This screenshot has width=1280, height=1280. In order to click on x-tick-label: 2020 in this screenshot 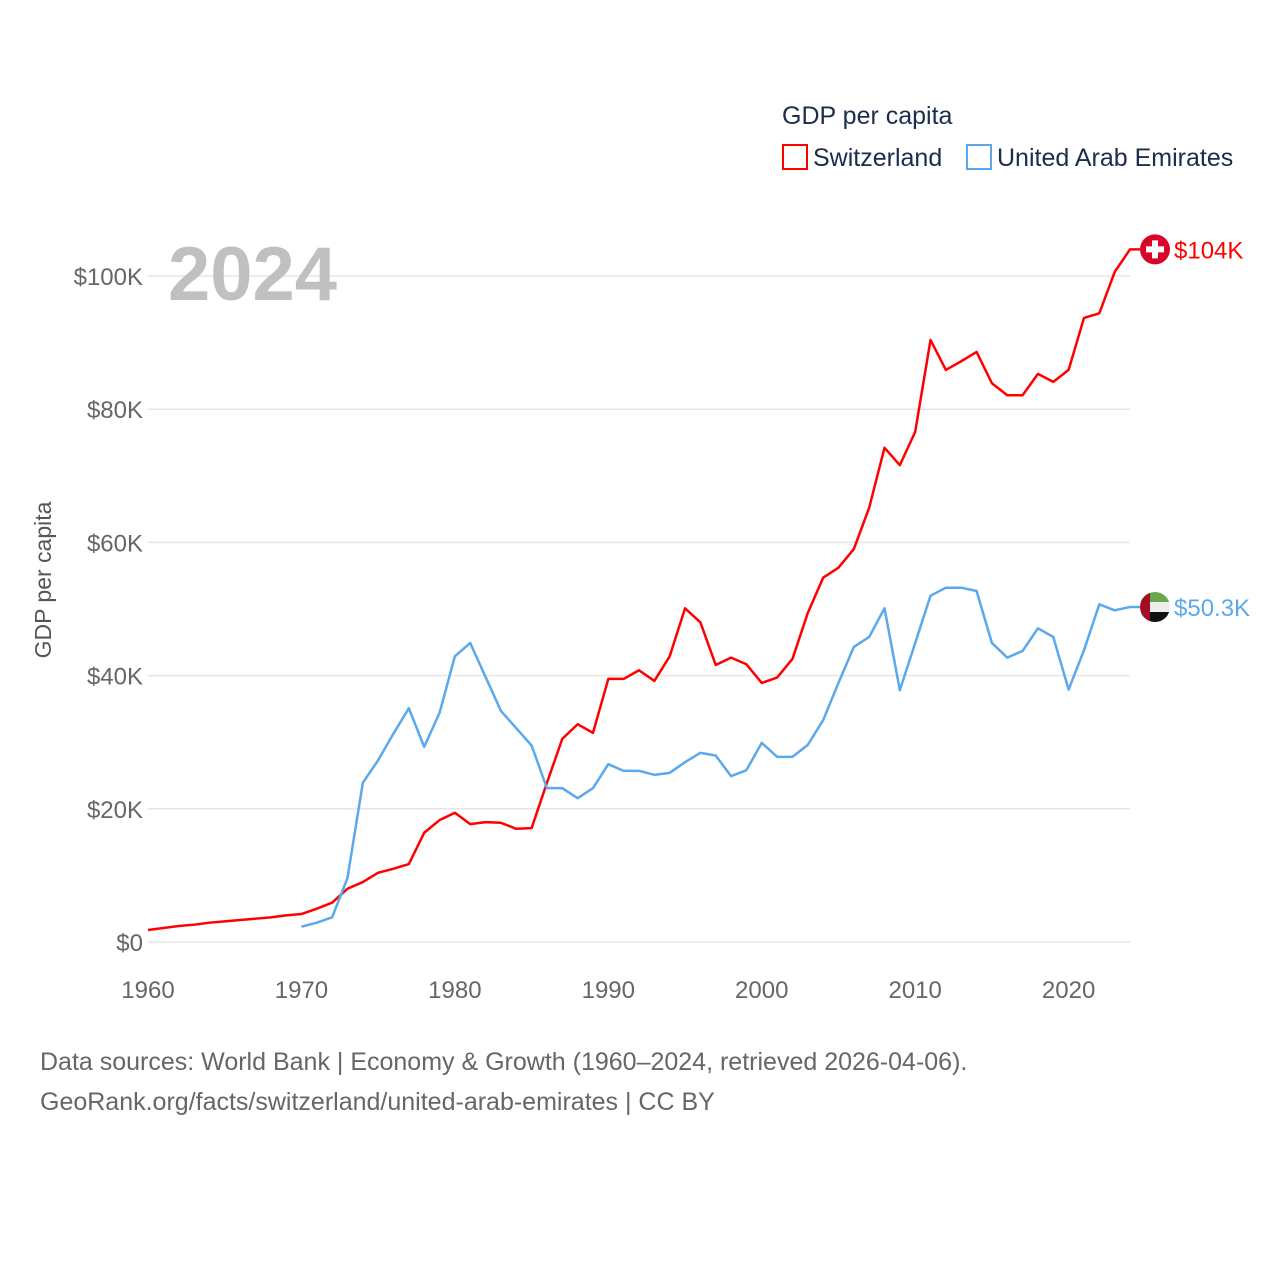, I will do `click(1068, 990)`.